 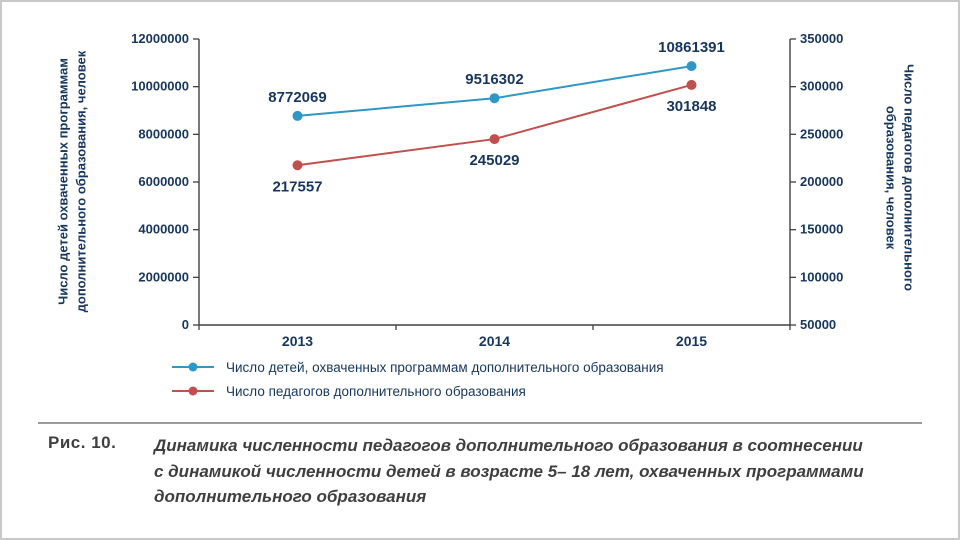 What do you see at coordinates (821, 133) in the screenshot?
I see `right-tick-label: 250000` at bounding box center [821, 133].